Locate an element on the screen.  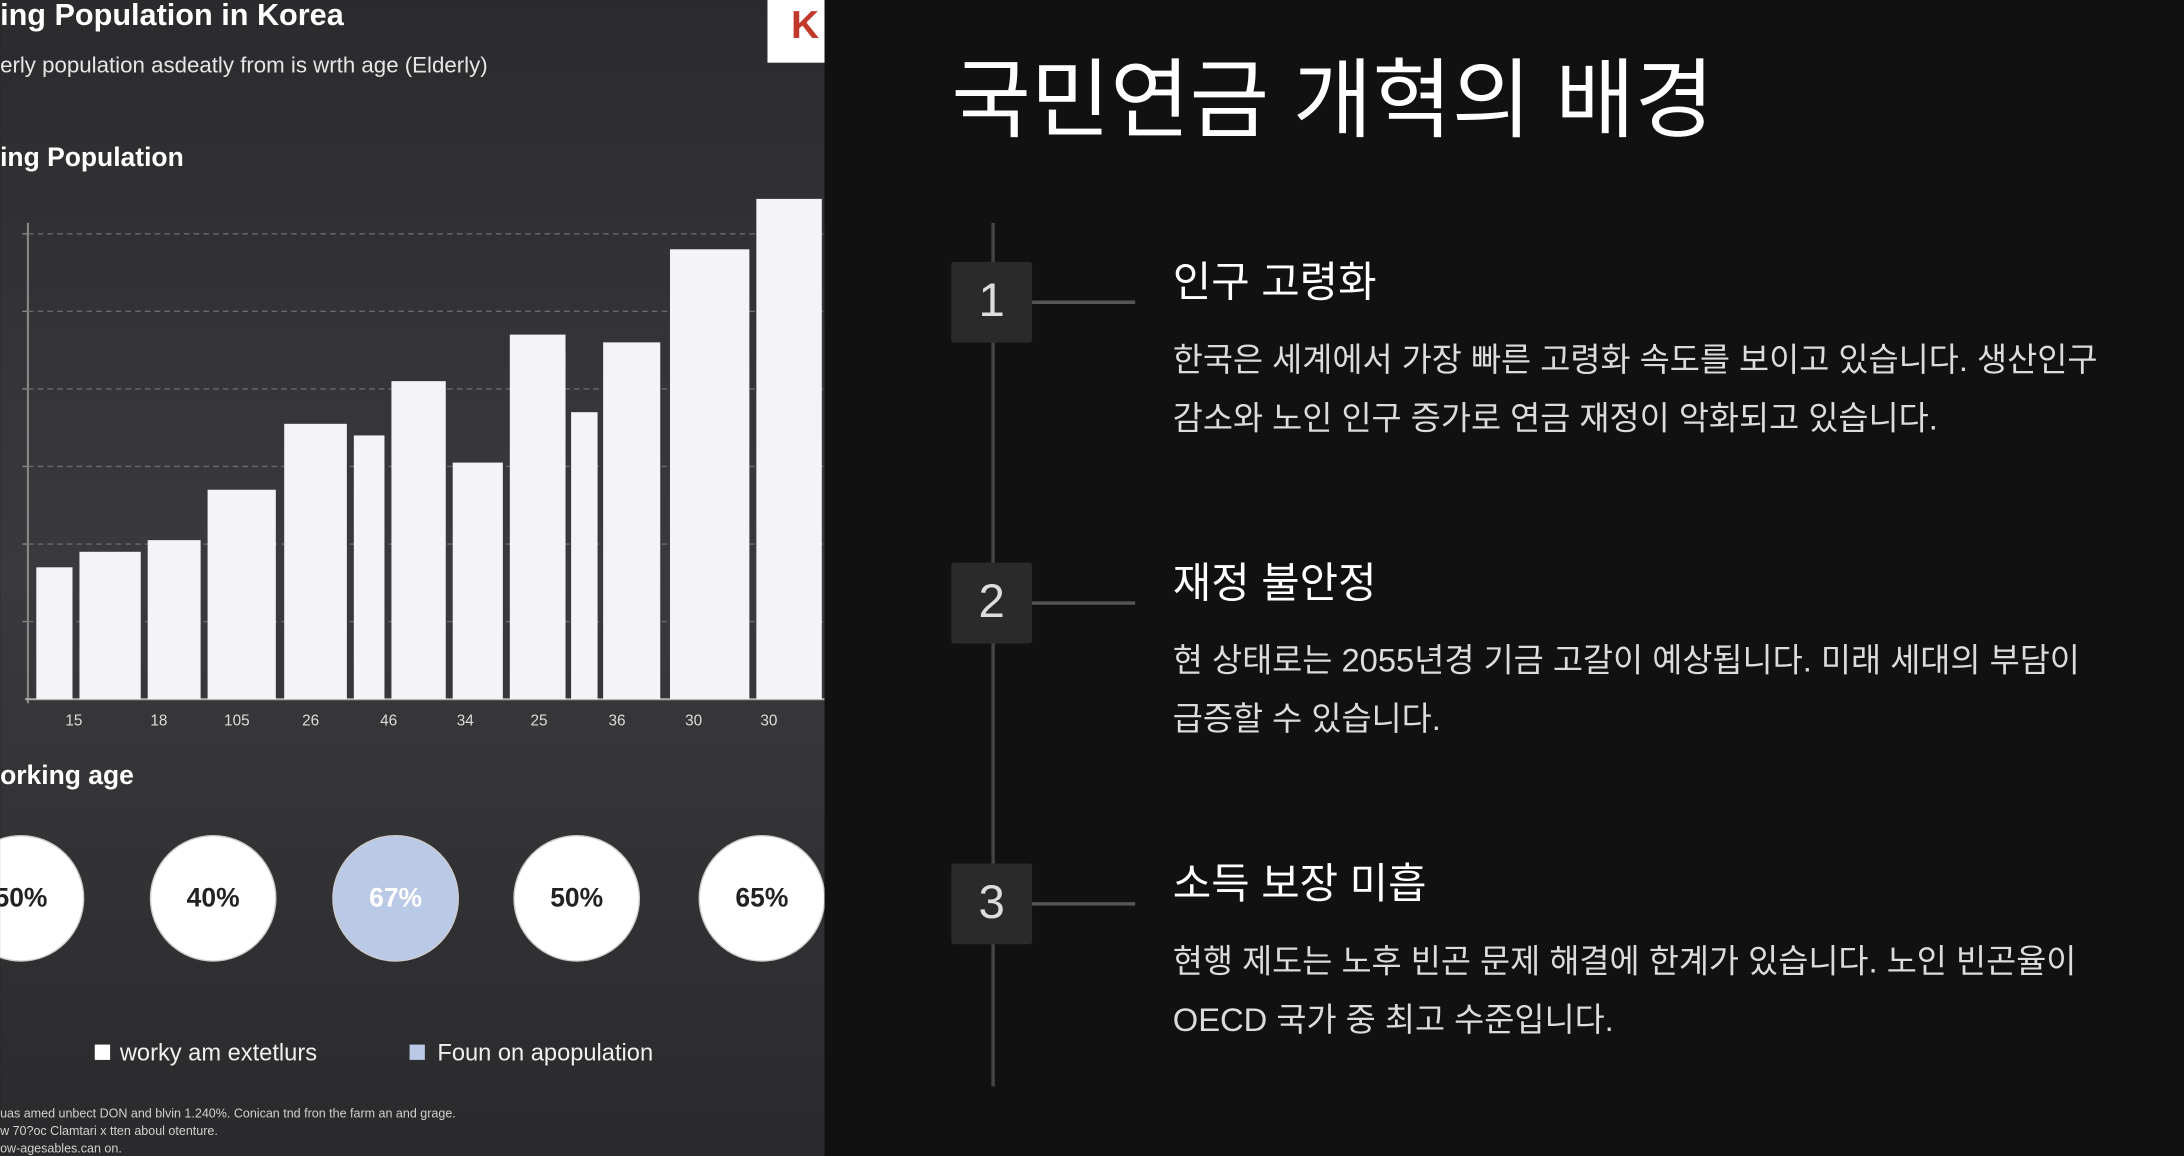
item-body: 현 상태로는 2055년경 기금 고갈이 예상됩니다. 미래 세대의 부담이 is located at coordinates (1626, 660).